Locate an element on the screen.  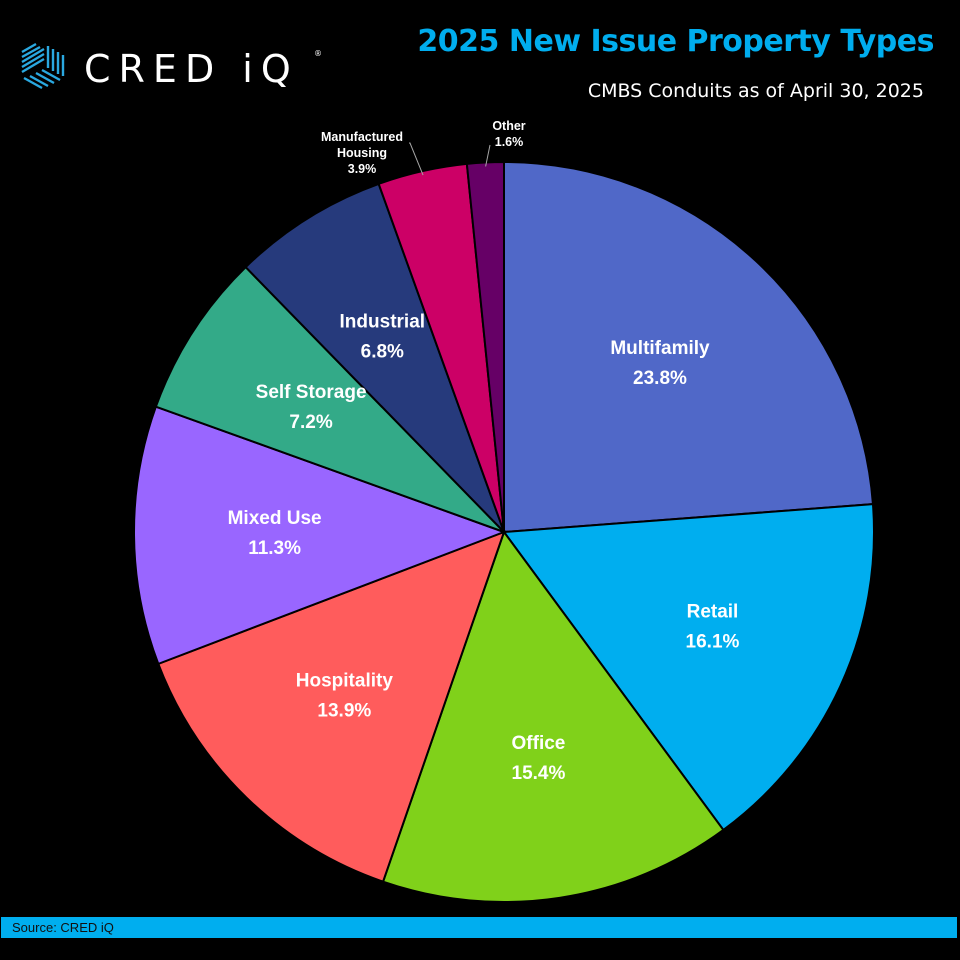
slice-label-multifamily: Multifamily is located at coordinates (660, 348).